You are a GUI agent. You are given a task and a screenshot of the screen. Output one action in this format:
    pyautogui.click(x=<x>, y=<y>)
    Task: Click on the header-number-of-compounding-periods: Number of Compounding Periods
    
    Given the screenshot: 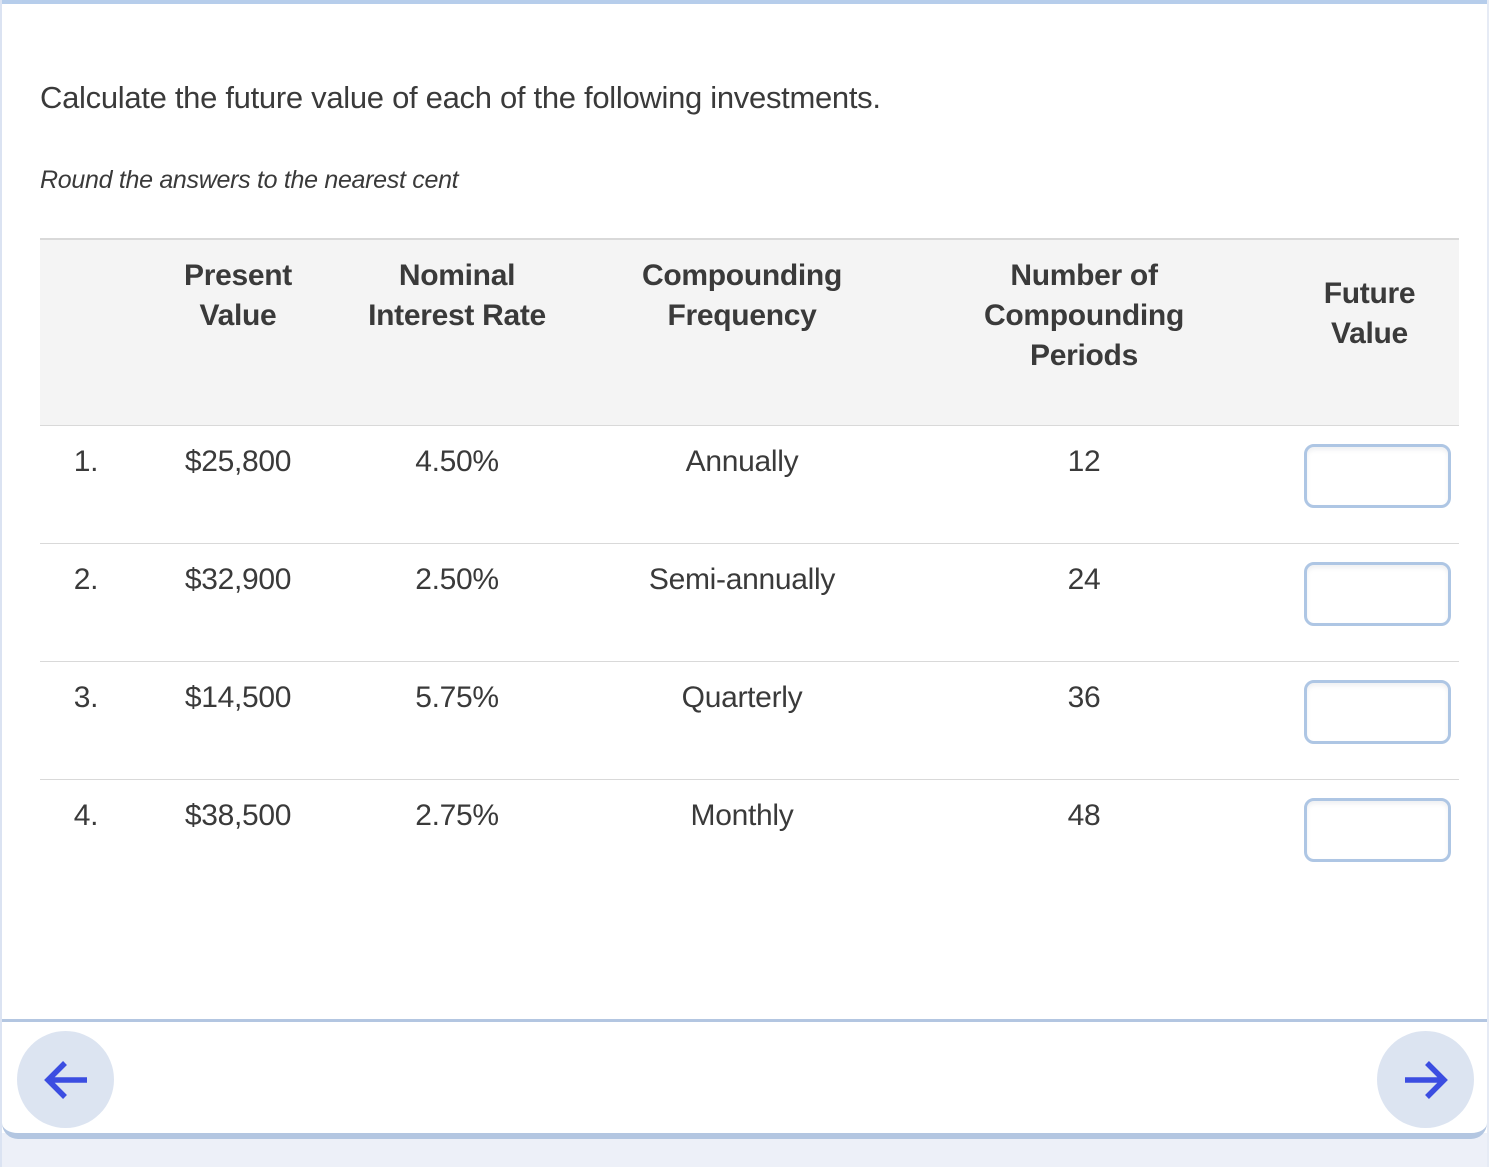 What is the action you would take?
    pyautogui.click(x=1084, y=332)
    